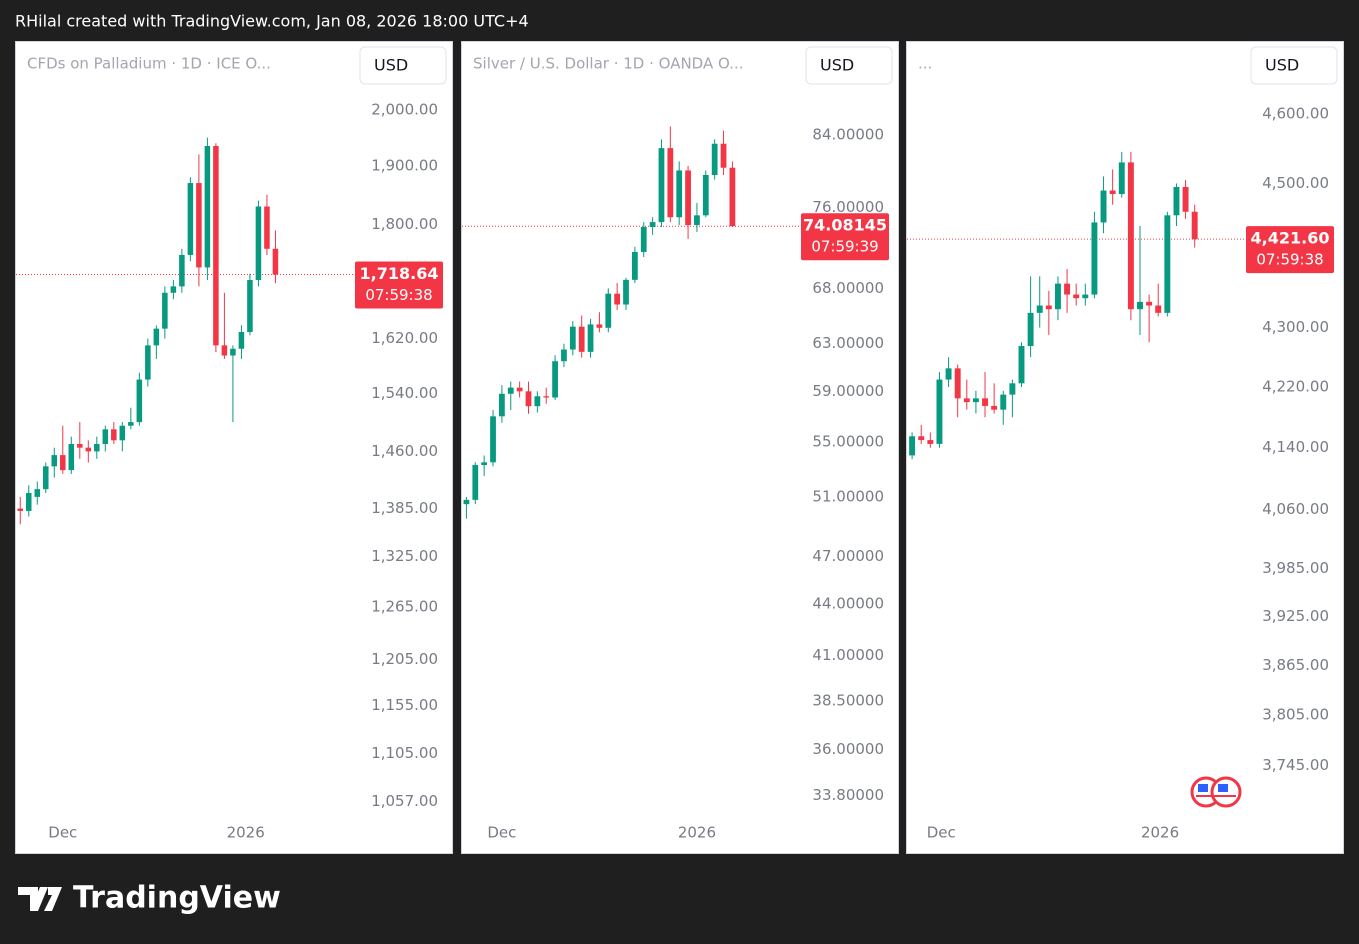  What do you see at coordinates (399, 273) in the screenshot?
I see `last-price-label: 1,718.64` at bounding box center [399, 273].